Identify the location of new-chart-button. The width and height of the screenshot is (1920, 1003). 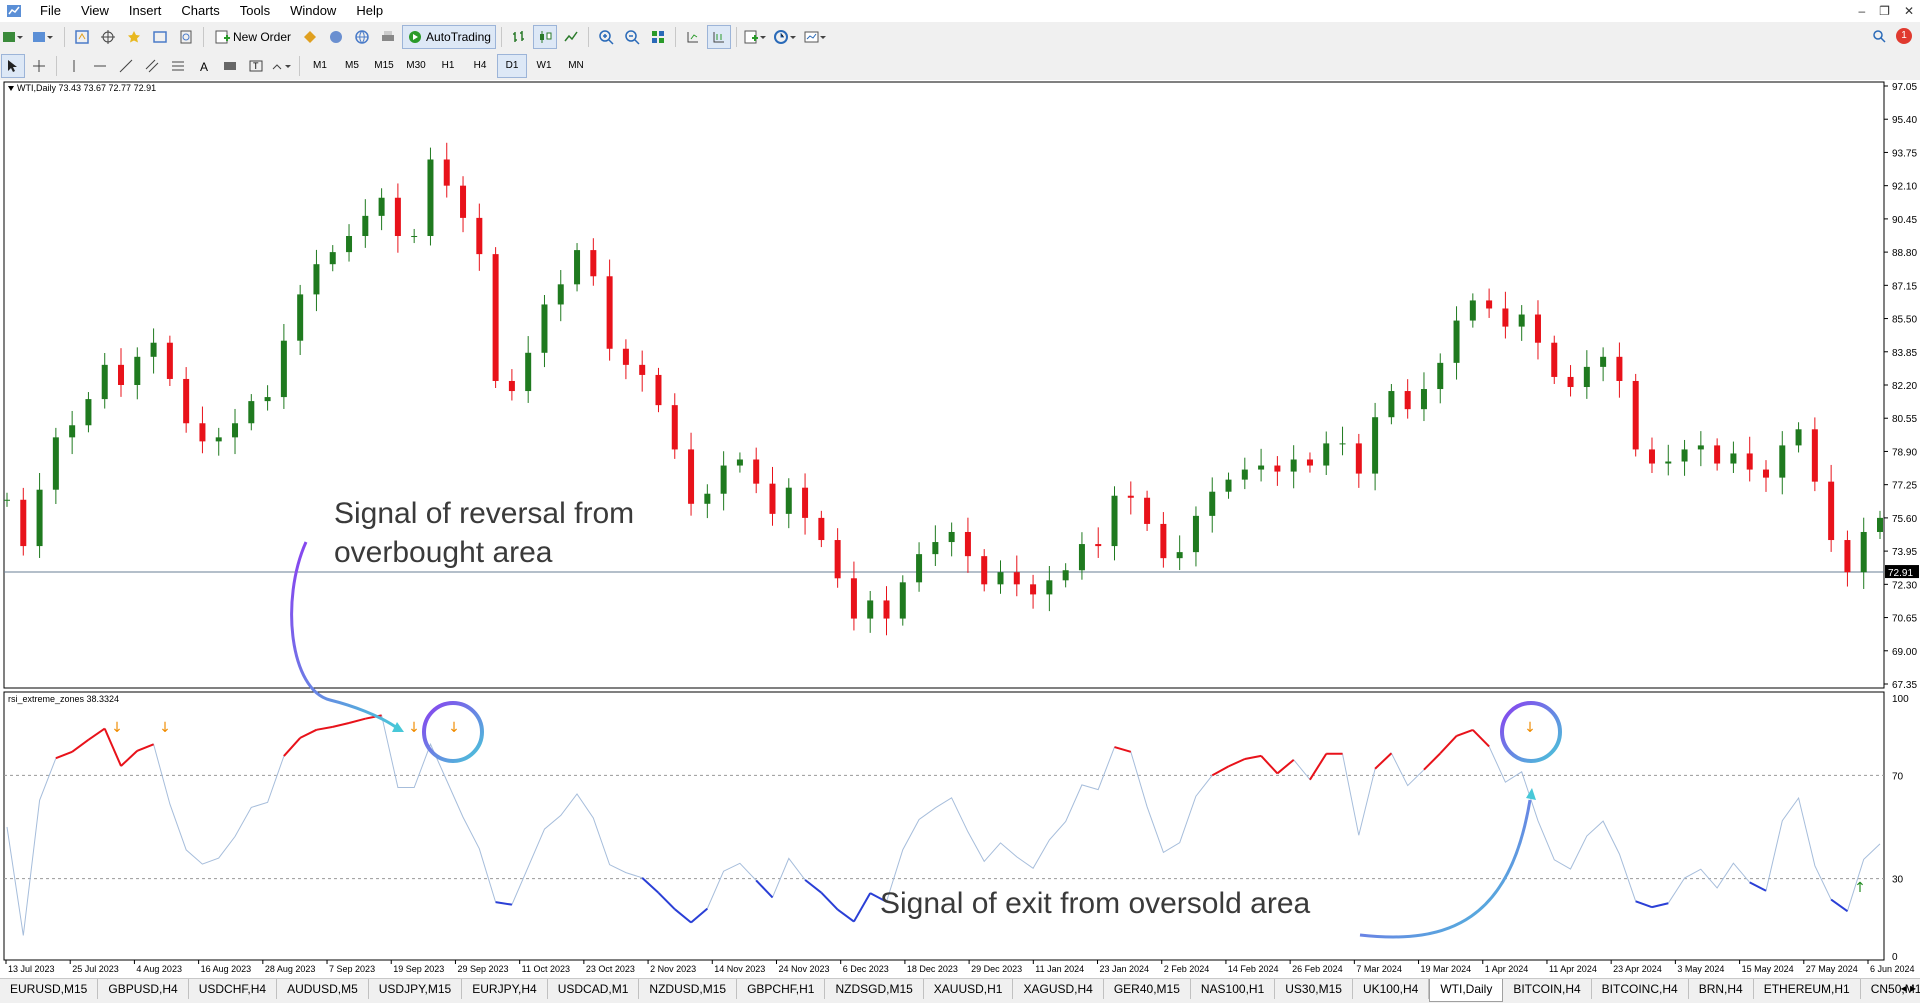
(15, 37).